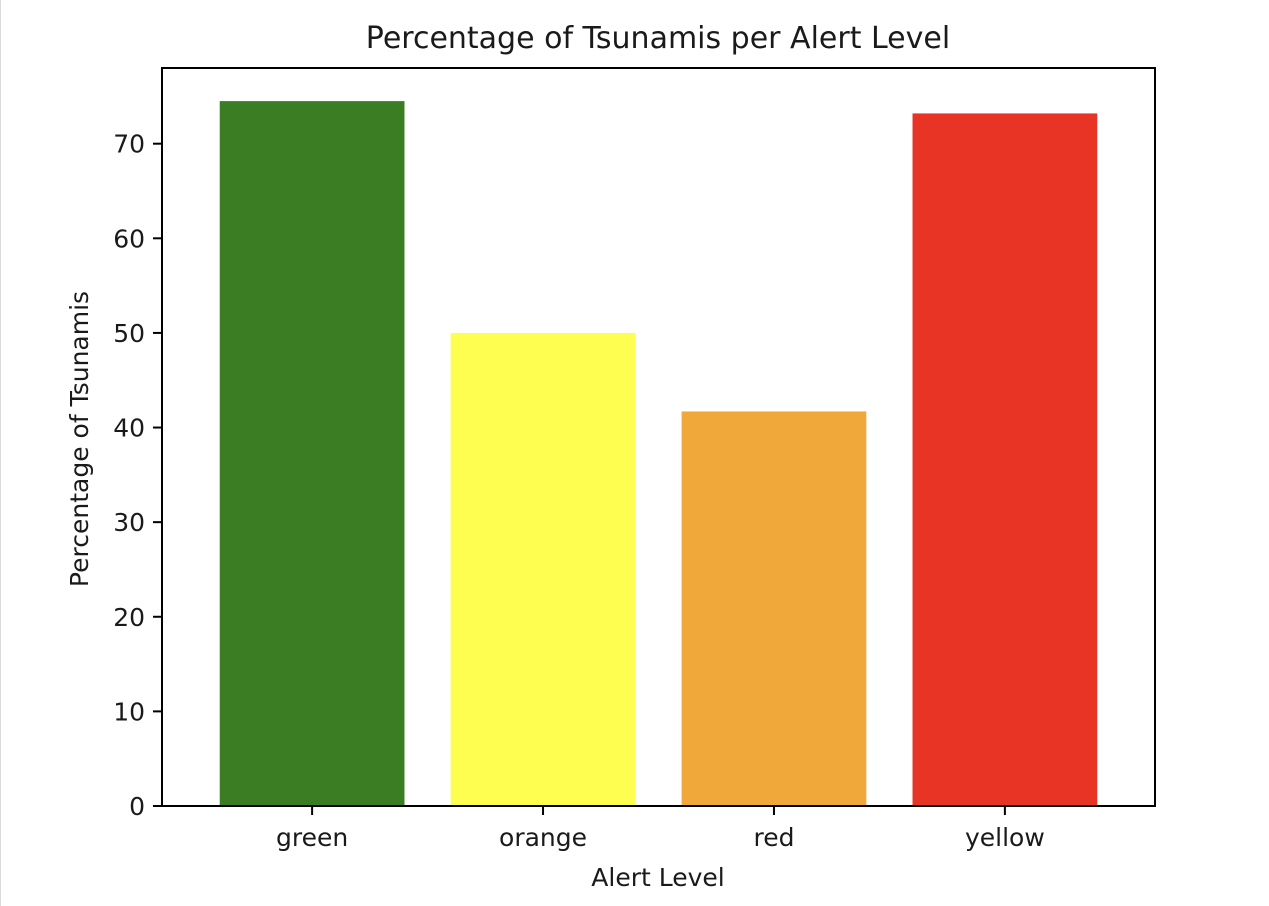  I want to click on window-edge, so click(0, 453).